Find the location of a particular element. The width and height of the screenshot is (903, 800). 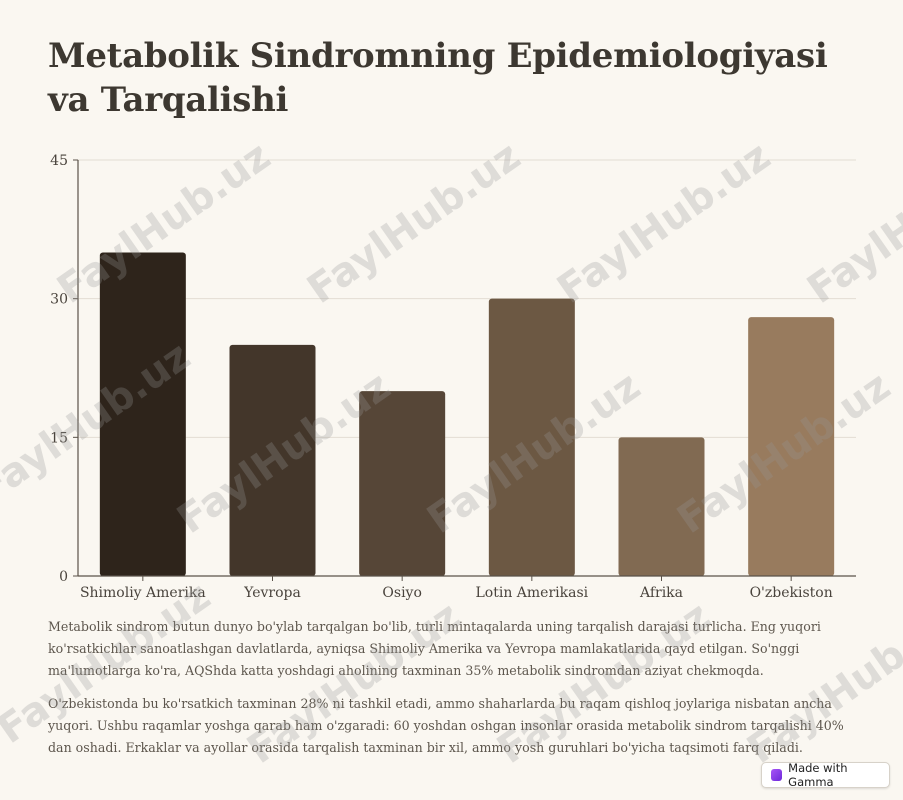

gamma-logo-icon is located at coordinates (777, 775).